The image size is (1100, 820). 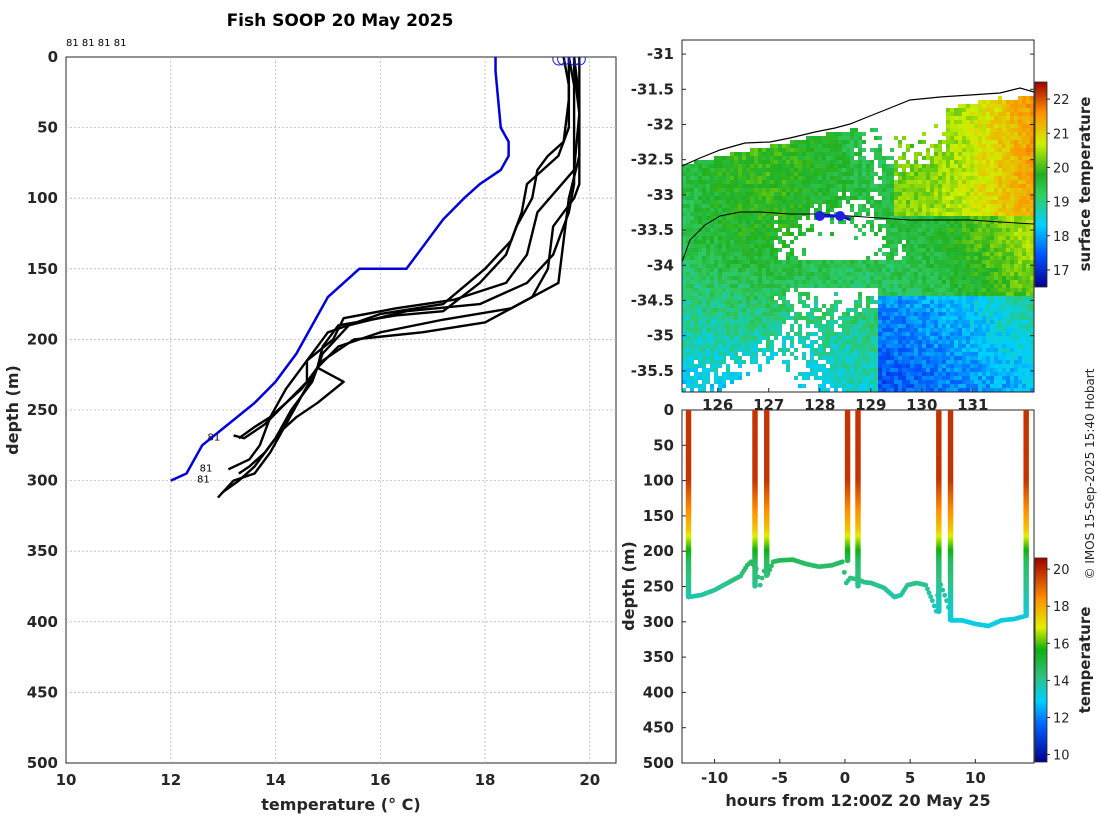 I want to click on profile-x-tick: 10, so click(x=66, y=780).